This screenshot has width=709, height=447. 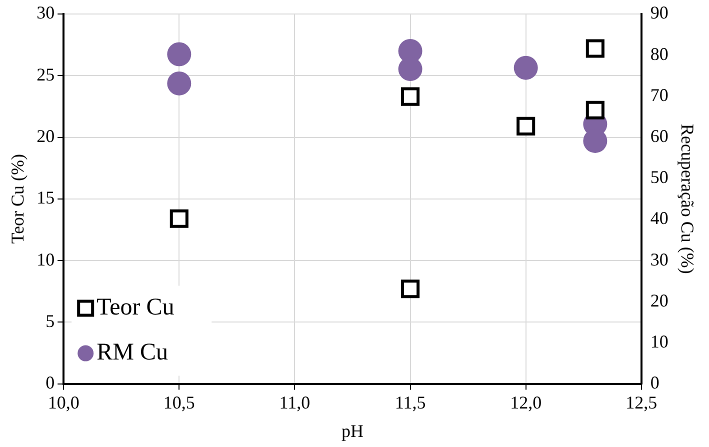 I want to click on y-tick-label: 10, so click(x=45, y=259).